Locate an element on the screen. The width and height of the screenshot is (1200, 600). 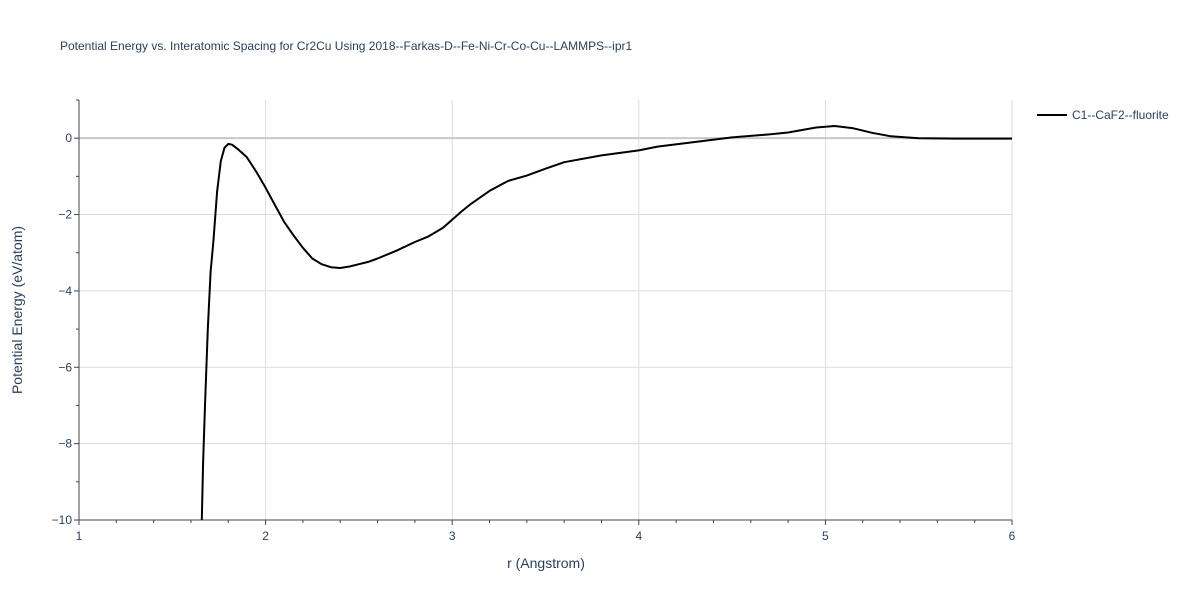
x-tick-label: 3 is located at coordinates (452, 536).